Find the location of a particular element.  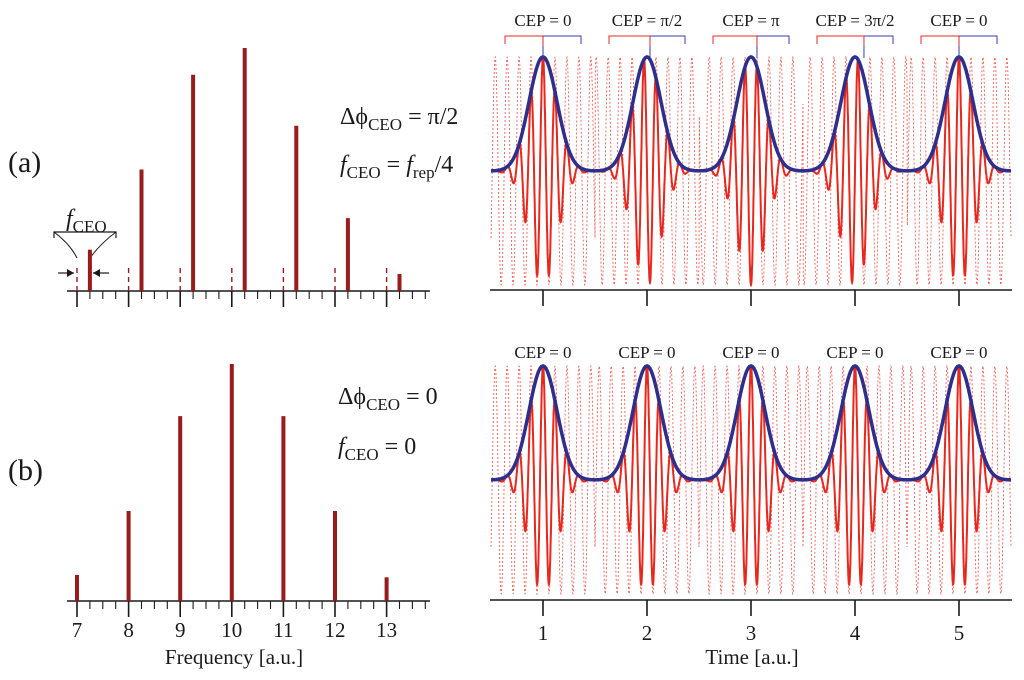

panel-b-eq-dphi: ΔϕCEO = 0 is located at coordinates (388, 399).